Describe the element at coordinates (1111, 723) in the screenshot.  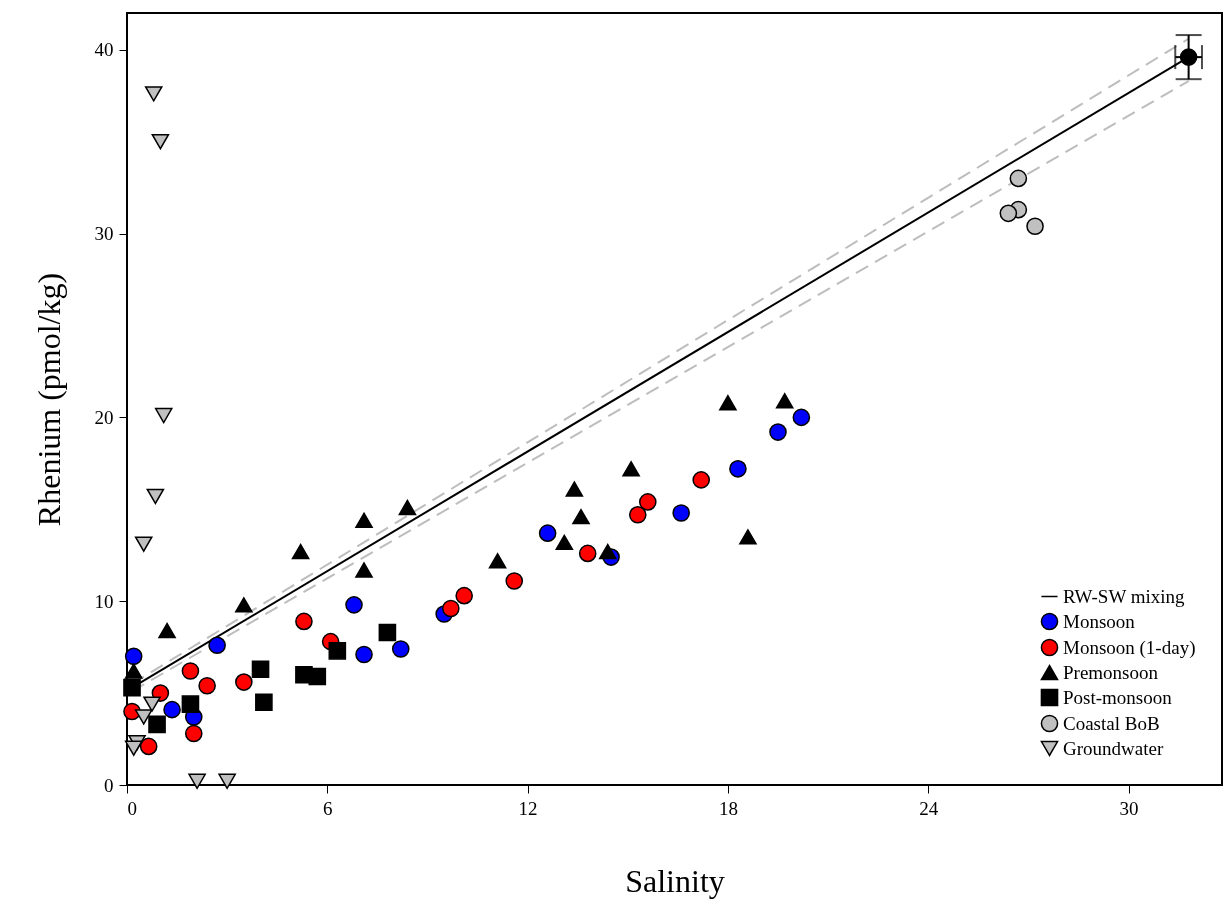
I see `legend-label: Coastal BoB` at that location.